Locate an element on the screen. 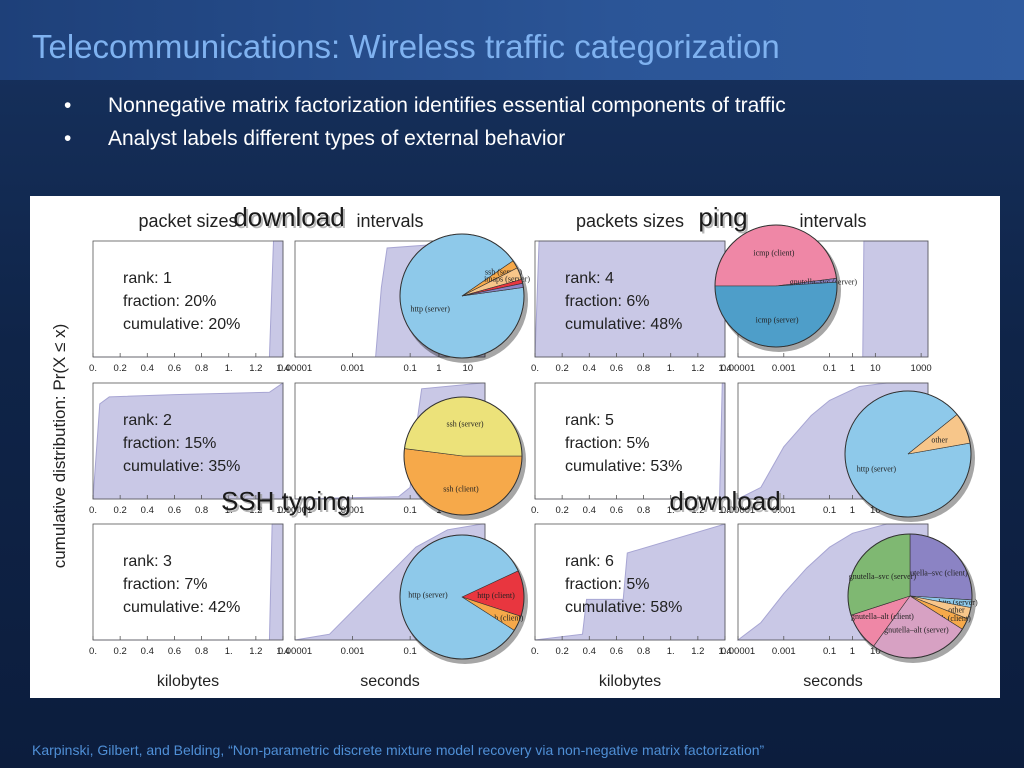  pie-slice-label: gnutella–svc (client) is located at coordinates (935, 573).